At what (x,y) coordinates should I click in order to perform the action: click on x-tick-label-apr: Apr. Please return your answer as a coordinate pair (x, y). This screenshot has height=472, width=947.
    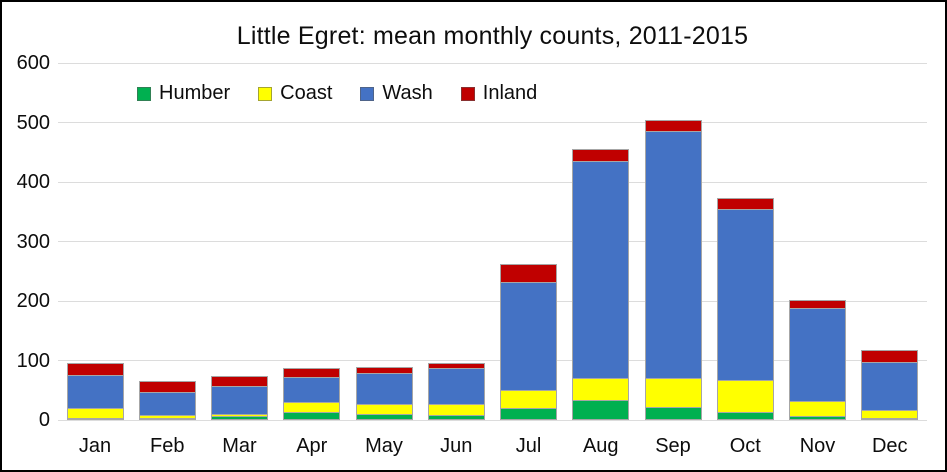
    Looking at the image, I should click on (312, 446).